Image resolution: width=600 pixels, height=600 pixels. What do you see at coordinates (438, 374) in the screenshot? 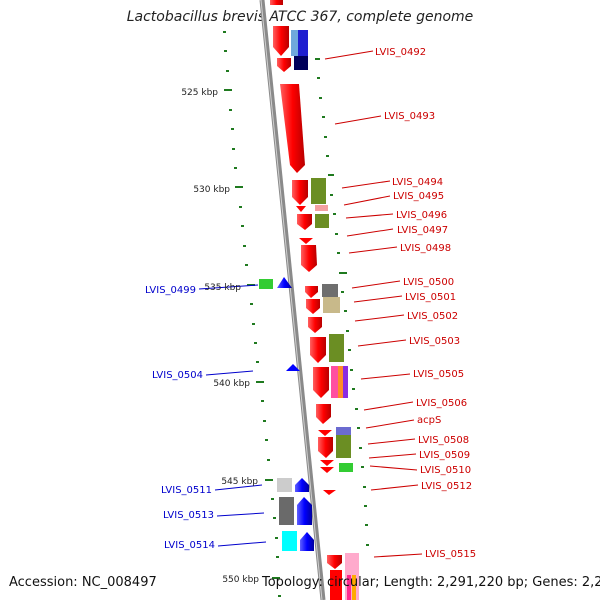
I see `gene-label: LVIS_0505` at bounding box center [438, 374].